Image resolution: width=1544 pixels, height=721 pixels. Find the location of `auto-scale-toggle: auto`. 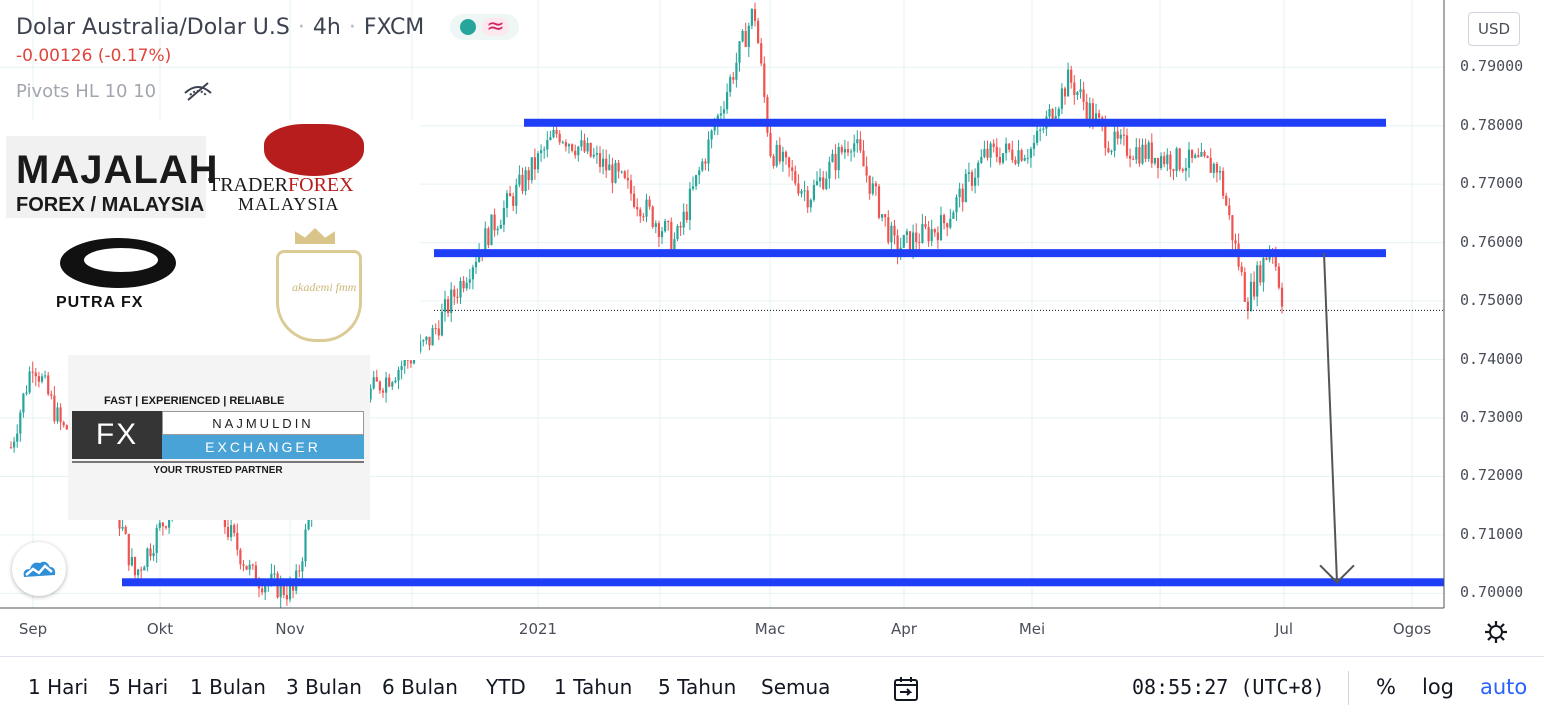

auto-scale-toggle: auto is located at coordinates (1504, 687).